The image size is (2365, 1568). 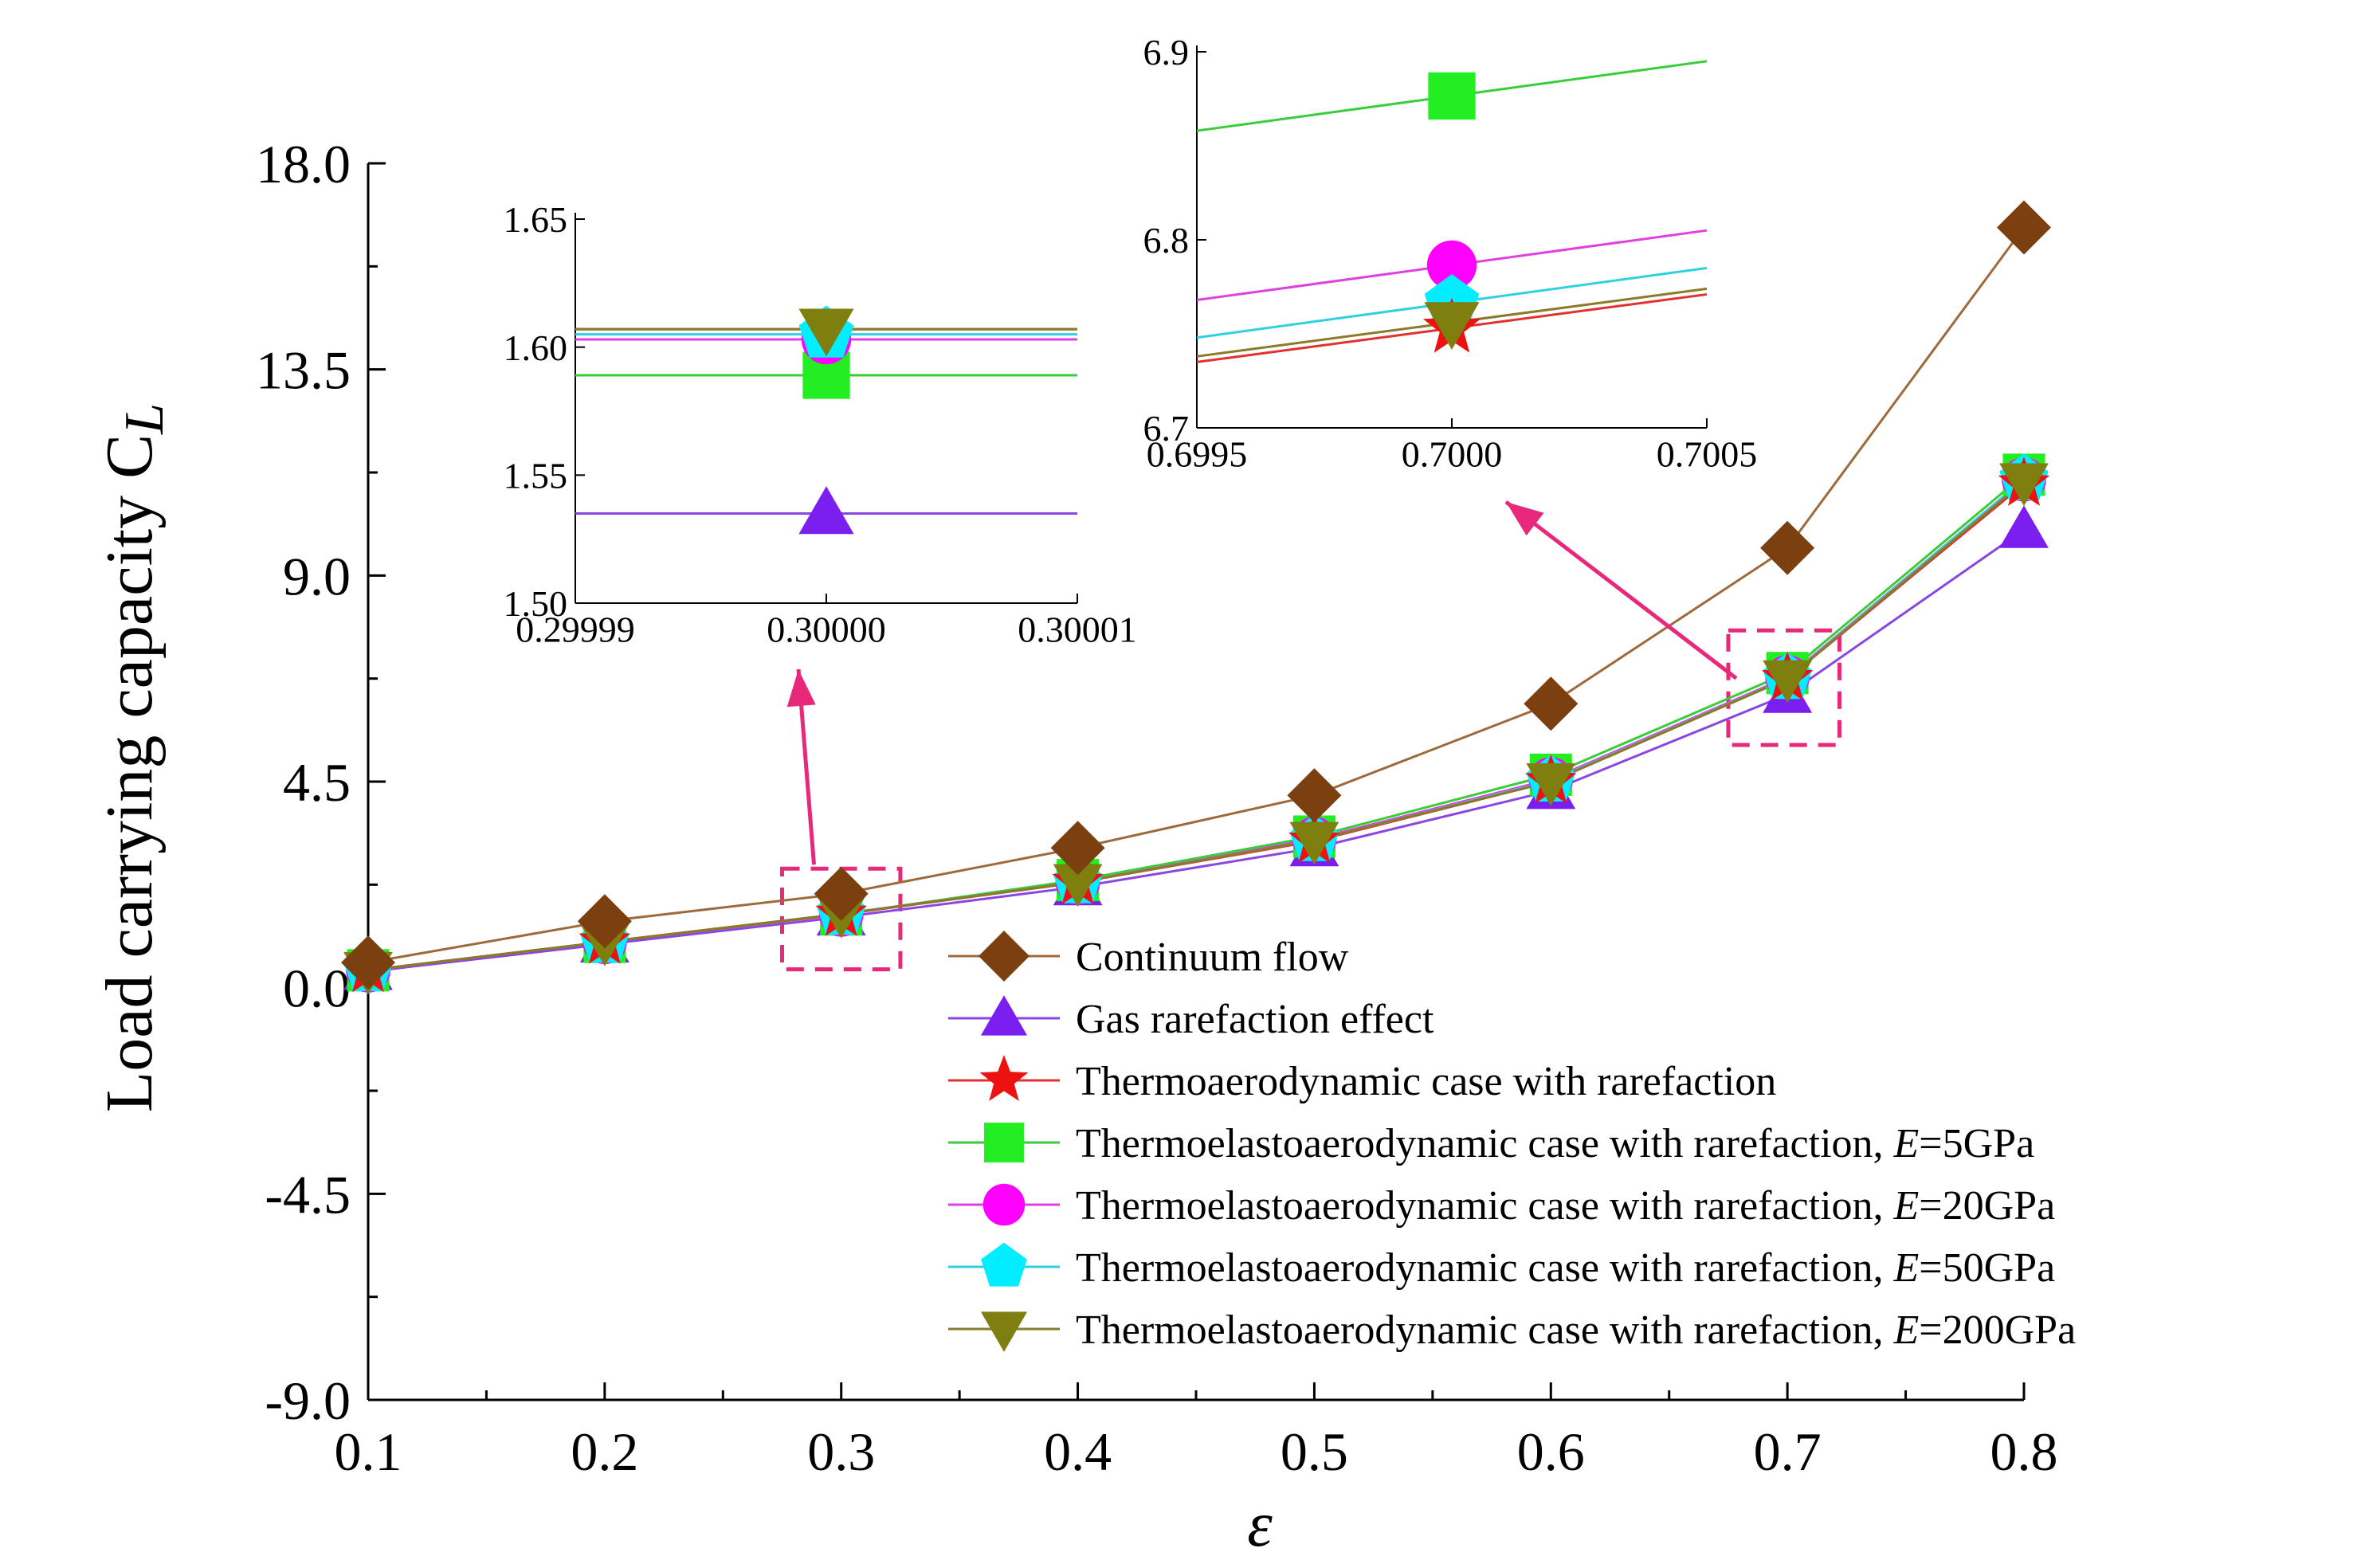 I want to click on legend-marker-e50, so click(x=1004, y=1264).